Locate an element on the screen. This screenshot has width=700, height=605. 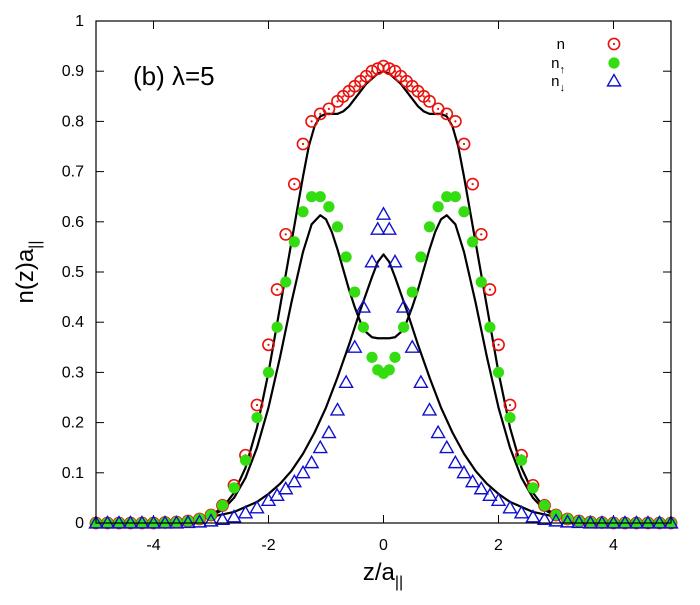
legend-marker-n-dot is located at coordinates (614, 44).